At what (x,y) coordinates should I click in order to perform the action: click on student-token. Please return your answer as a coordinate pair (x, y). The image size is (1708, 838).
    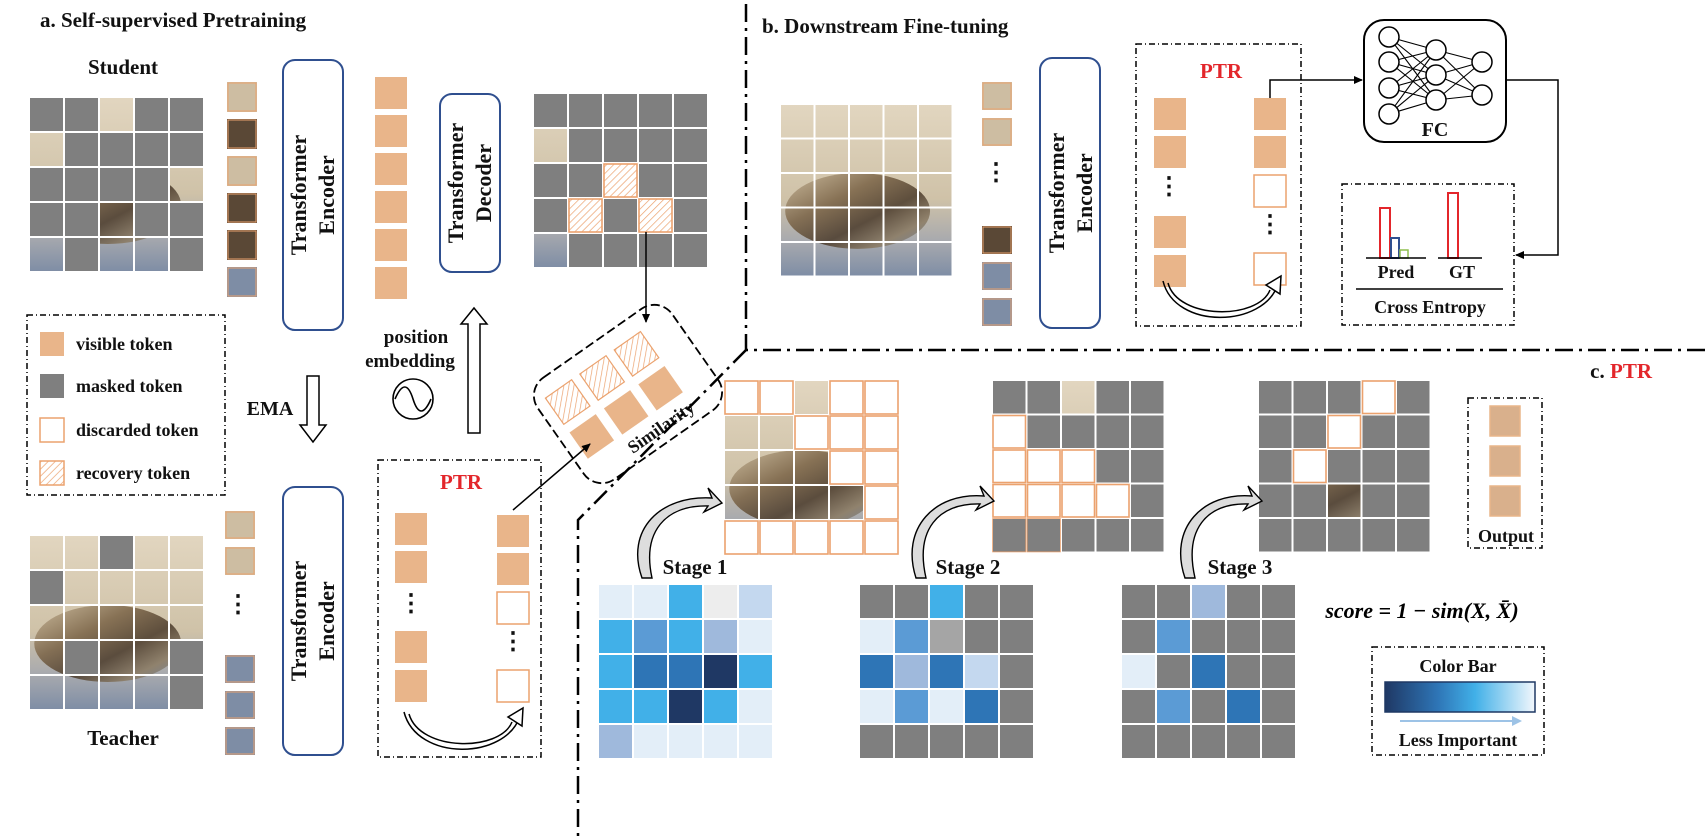
    Looking at the image, I should click on (242, 282).